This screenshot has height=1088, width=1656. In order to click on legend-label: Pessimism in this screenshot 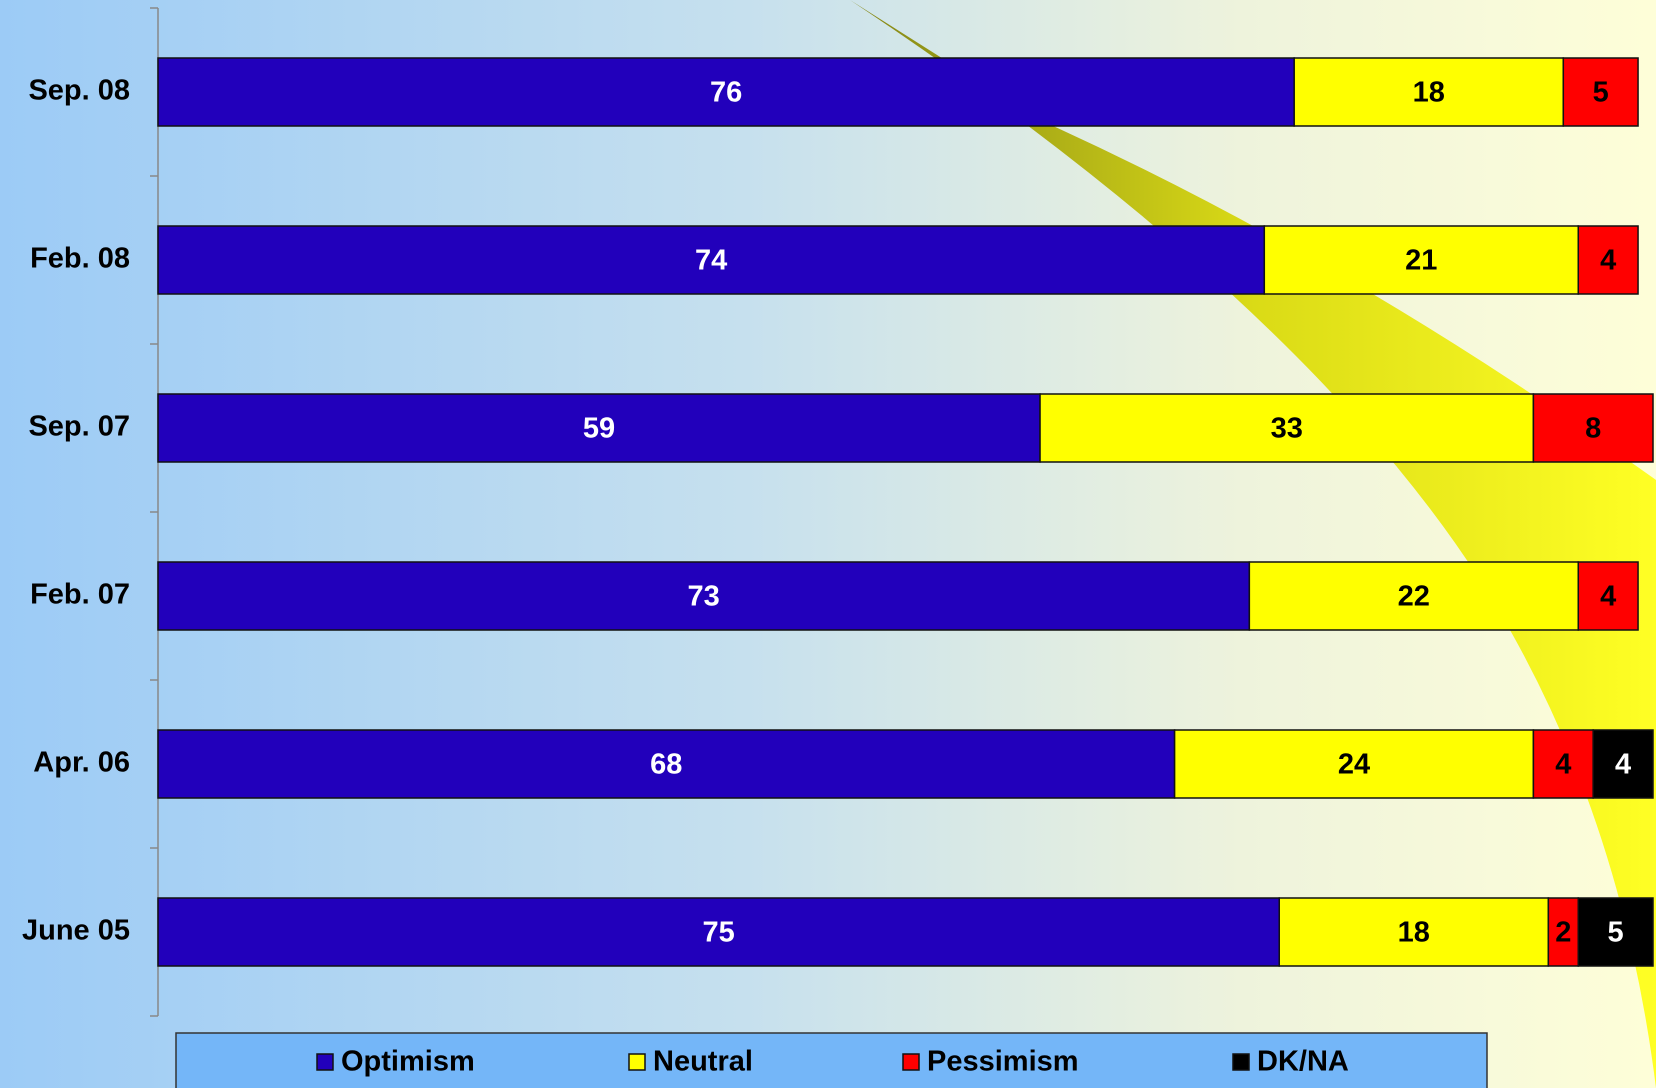, I will do `click(1003, 1062)`.